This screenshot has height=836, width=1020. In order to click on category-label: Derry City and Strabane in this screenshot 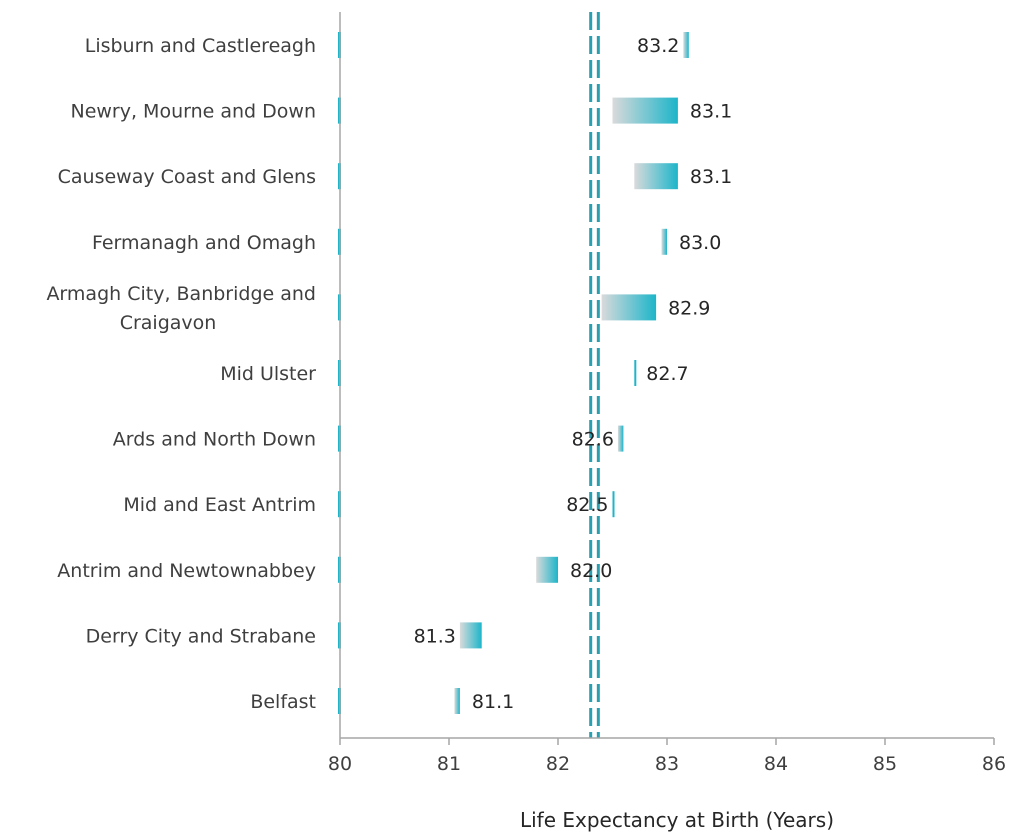, I will do `click(201, 636)`.